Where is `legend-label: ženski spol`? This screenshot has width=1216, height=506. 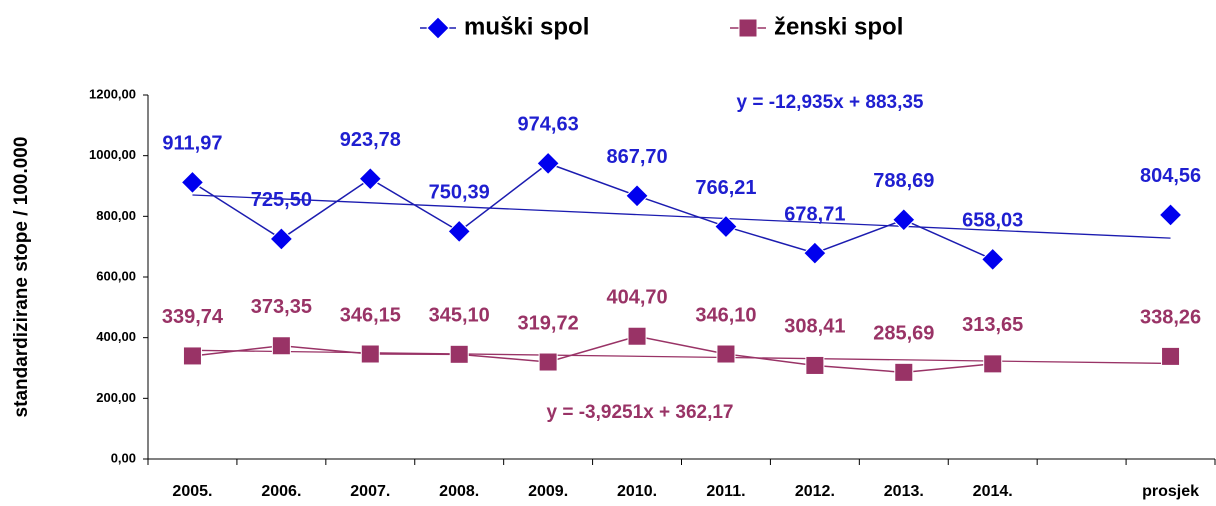
legend-label: ženski spol is located at coordinates (838, 26).